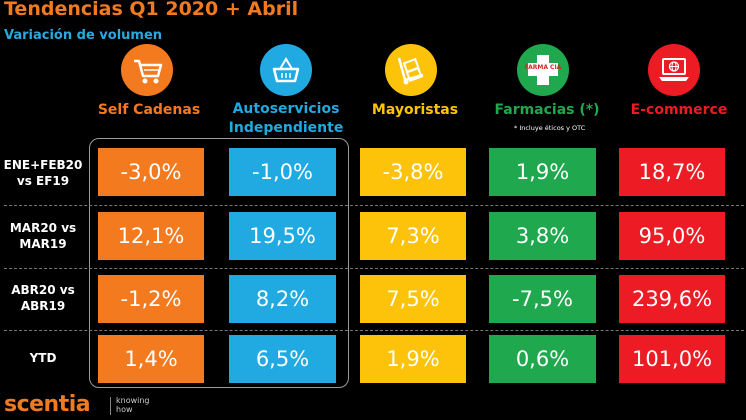 This screenshot has width=746, height=420. Describe the element at coordinates (550, 128) in the screenshot. I see `footnote: * Incluye éticos y OTC` at that location.